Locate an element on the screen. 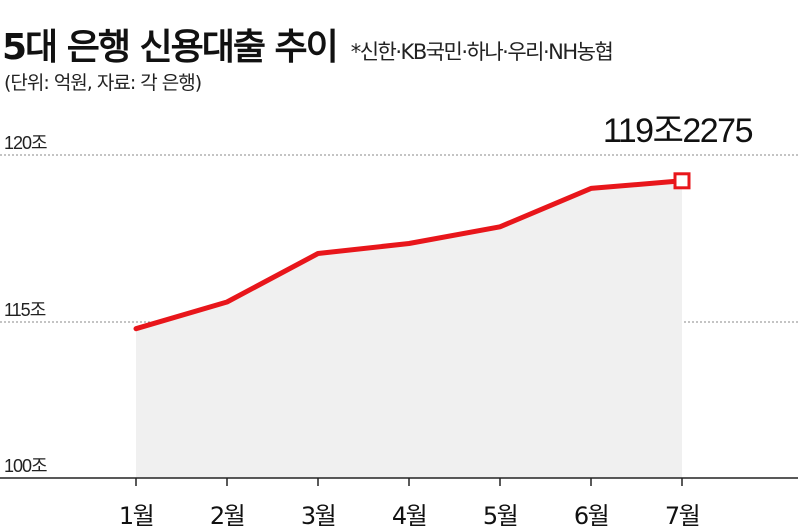 Image resolution: width=798 pixels, height=529 pixels. x-tick-label: 7월 is located at coordinates (682, 515).